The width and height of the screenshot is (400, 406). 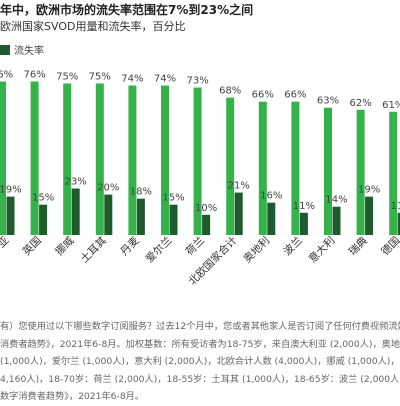 What do you see at coordinates (256, 249) in the screenshot?
I see `category-label-8: 奥地利` at bounding box center [256, 249].